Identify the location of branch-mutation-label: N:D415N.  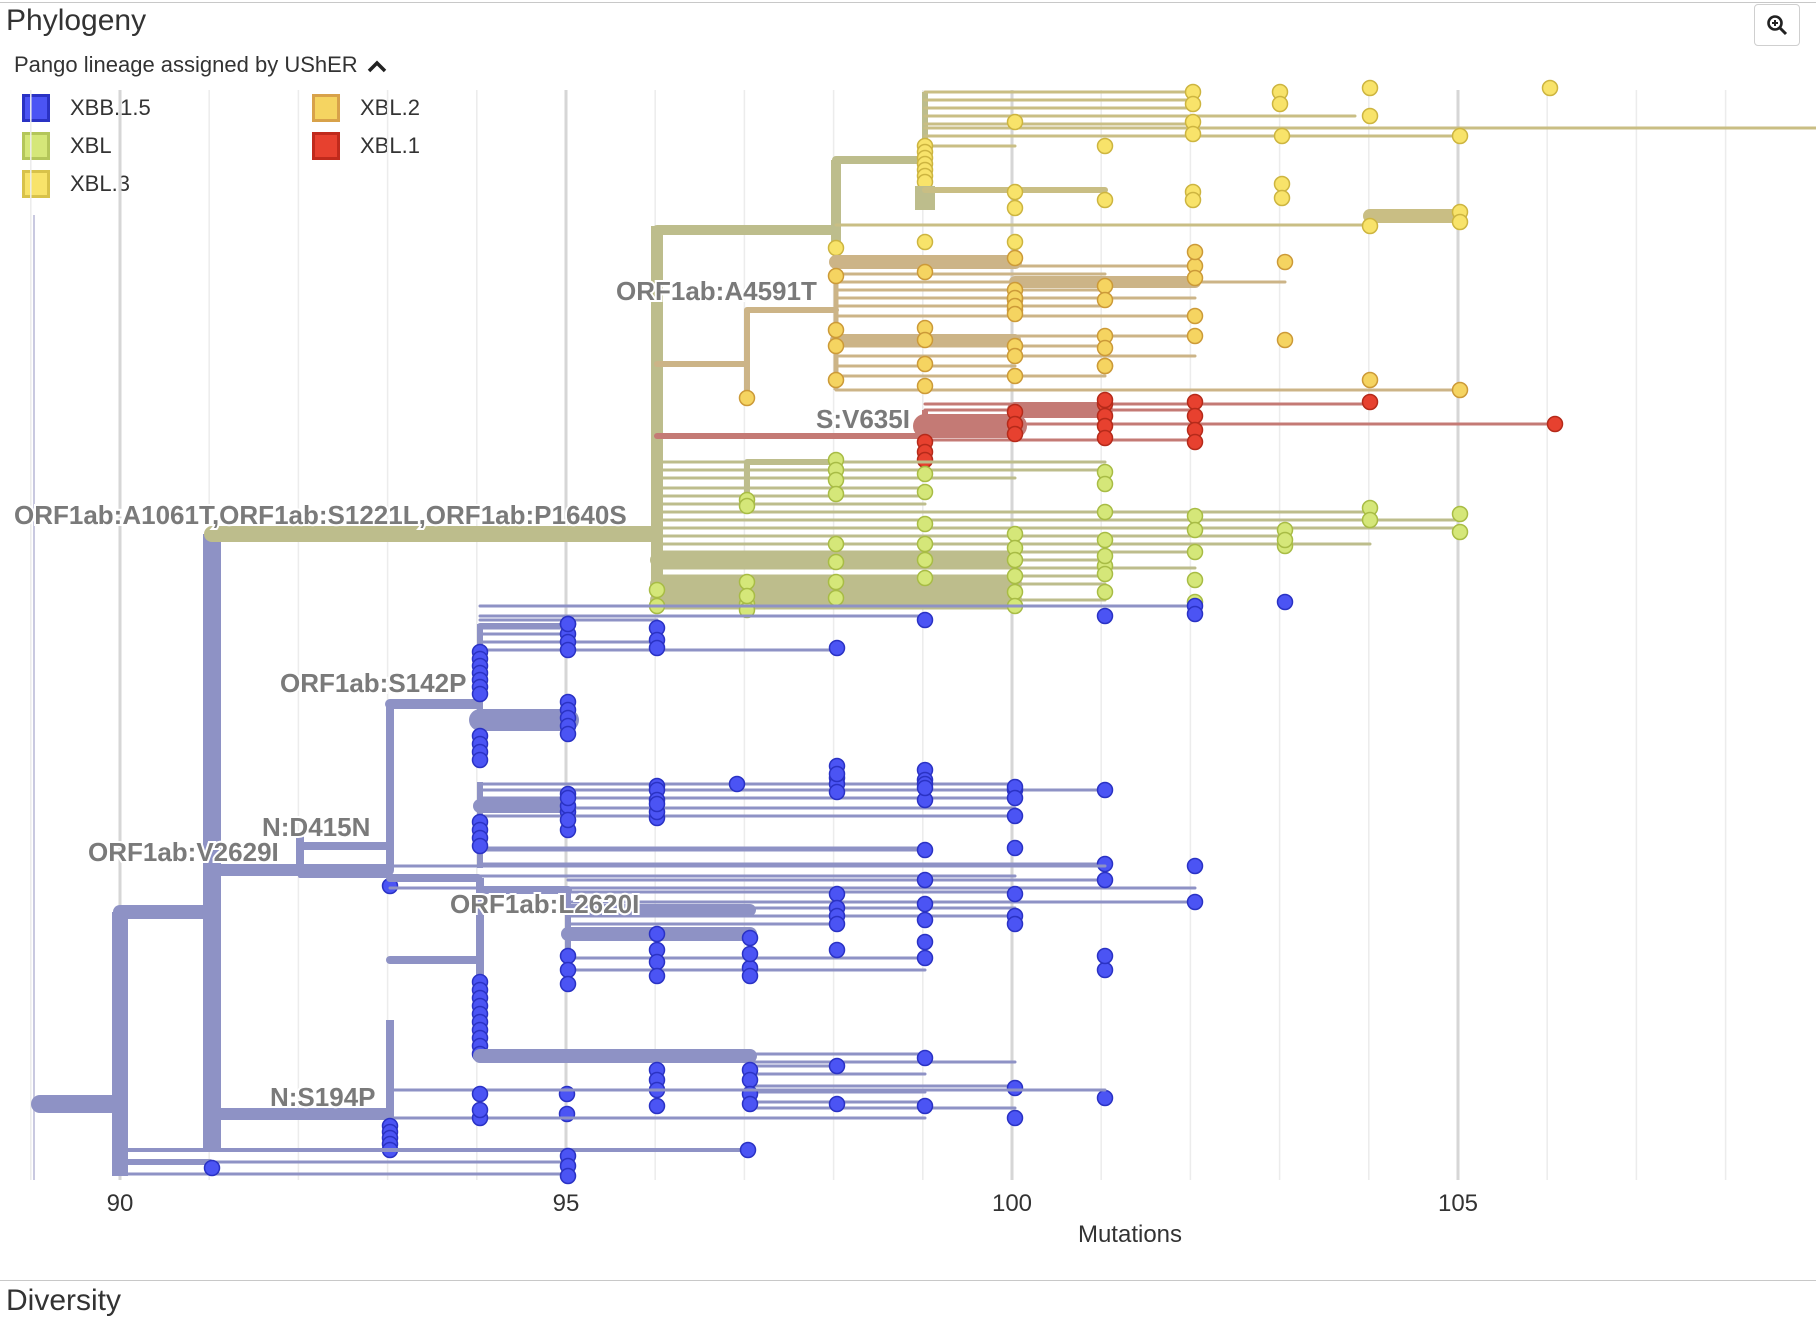
(316, 827).